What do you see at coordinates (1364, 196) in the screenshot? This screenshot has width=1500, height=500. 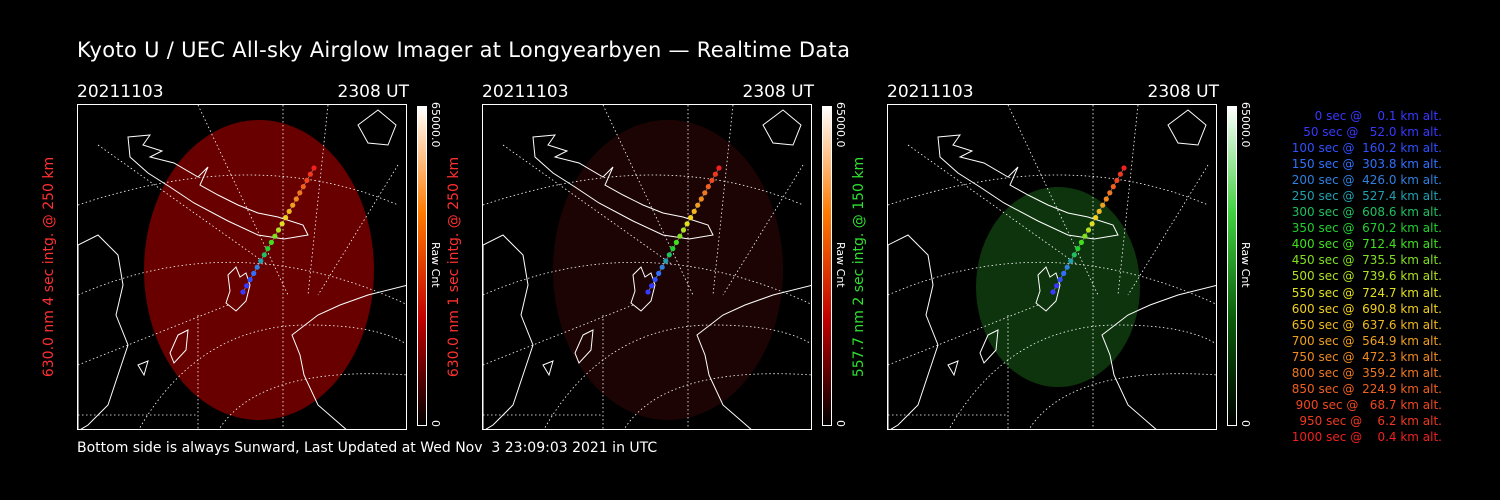 I see `legend-entry: 250 sec @ 527.4 km alt.` at bounding box center [1364, 196].